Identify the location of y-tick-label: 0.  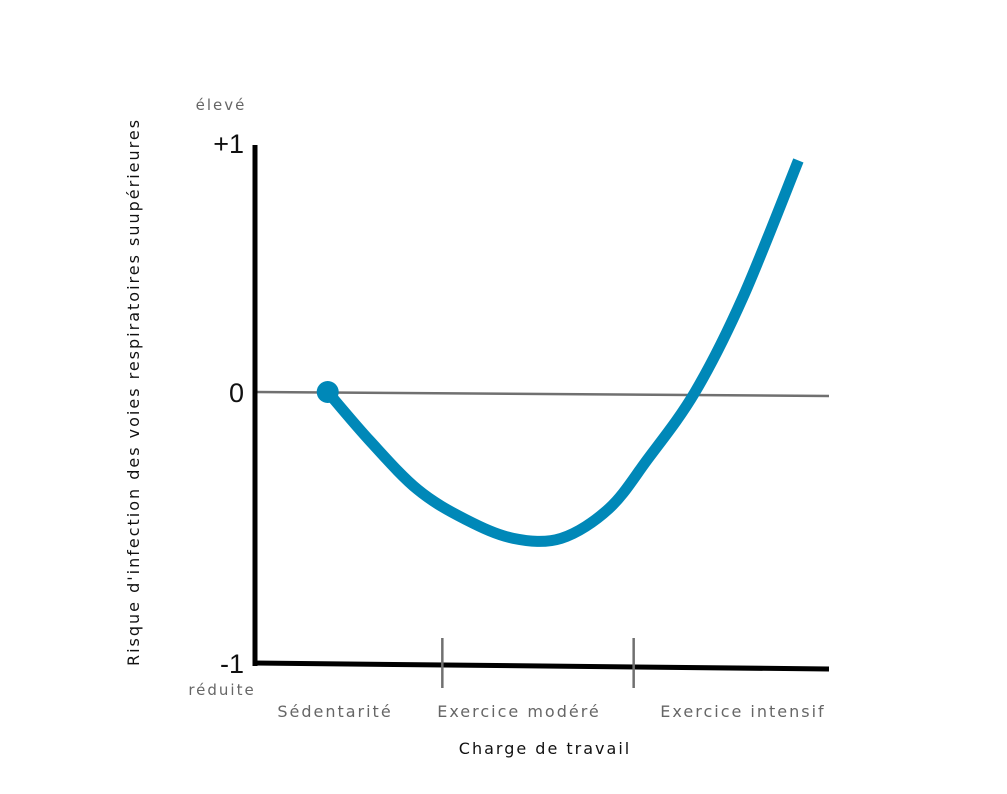
(236, 393).